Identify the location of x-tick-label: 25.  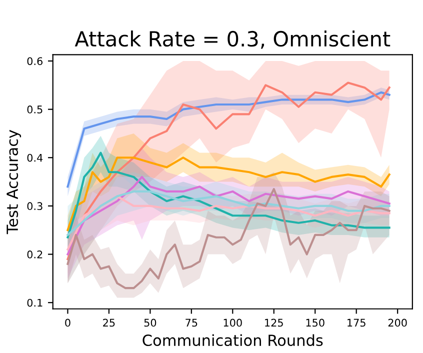
(109, 322).